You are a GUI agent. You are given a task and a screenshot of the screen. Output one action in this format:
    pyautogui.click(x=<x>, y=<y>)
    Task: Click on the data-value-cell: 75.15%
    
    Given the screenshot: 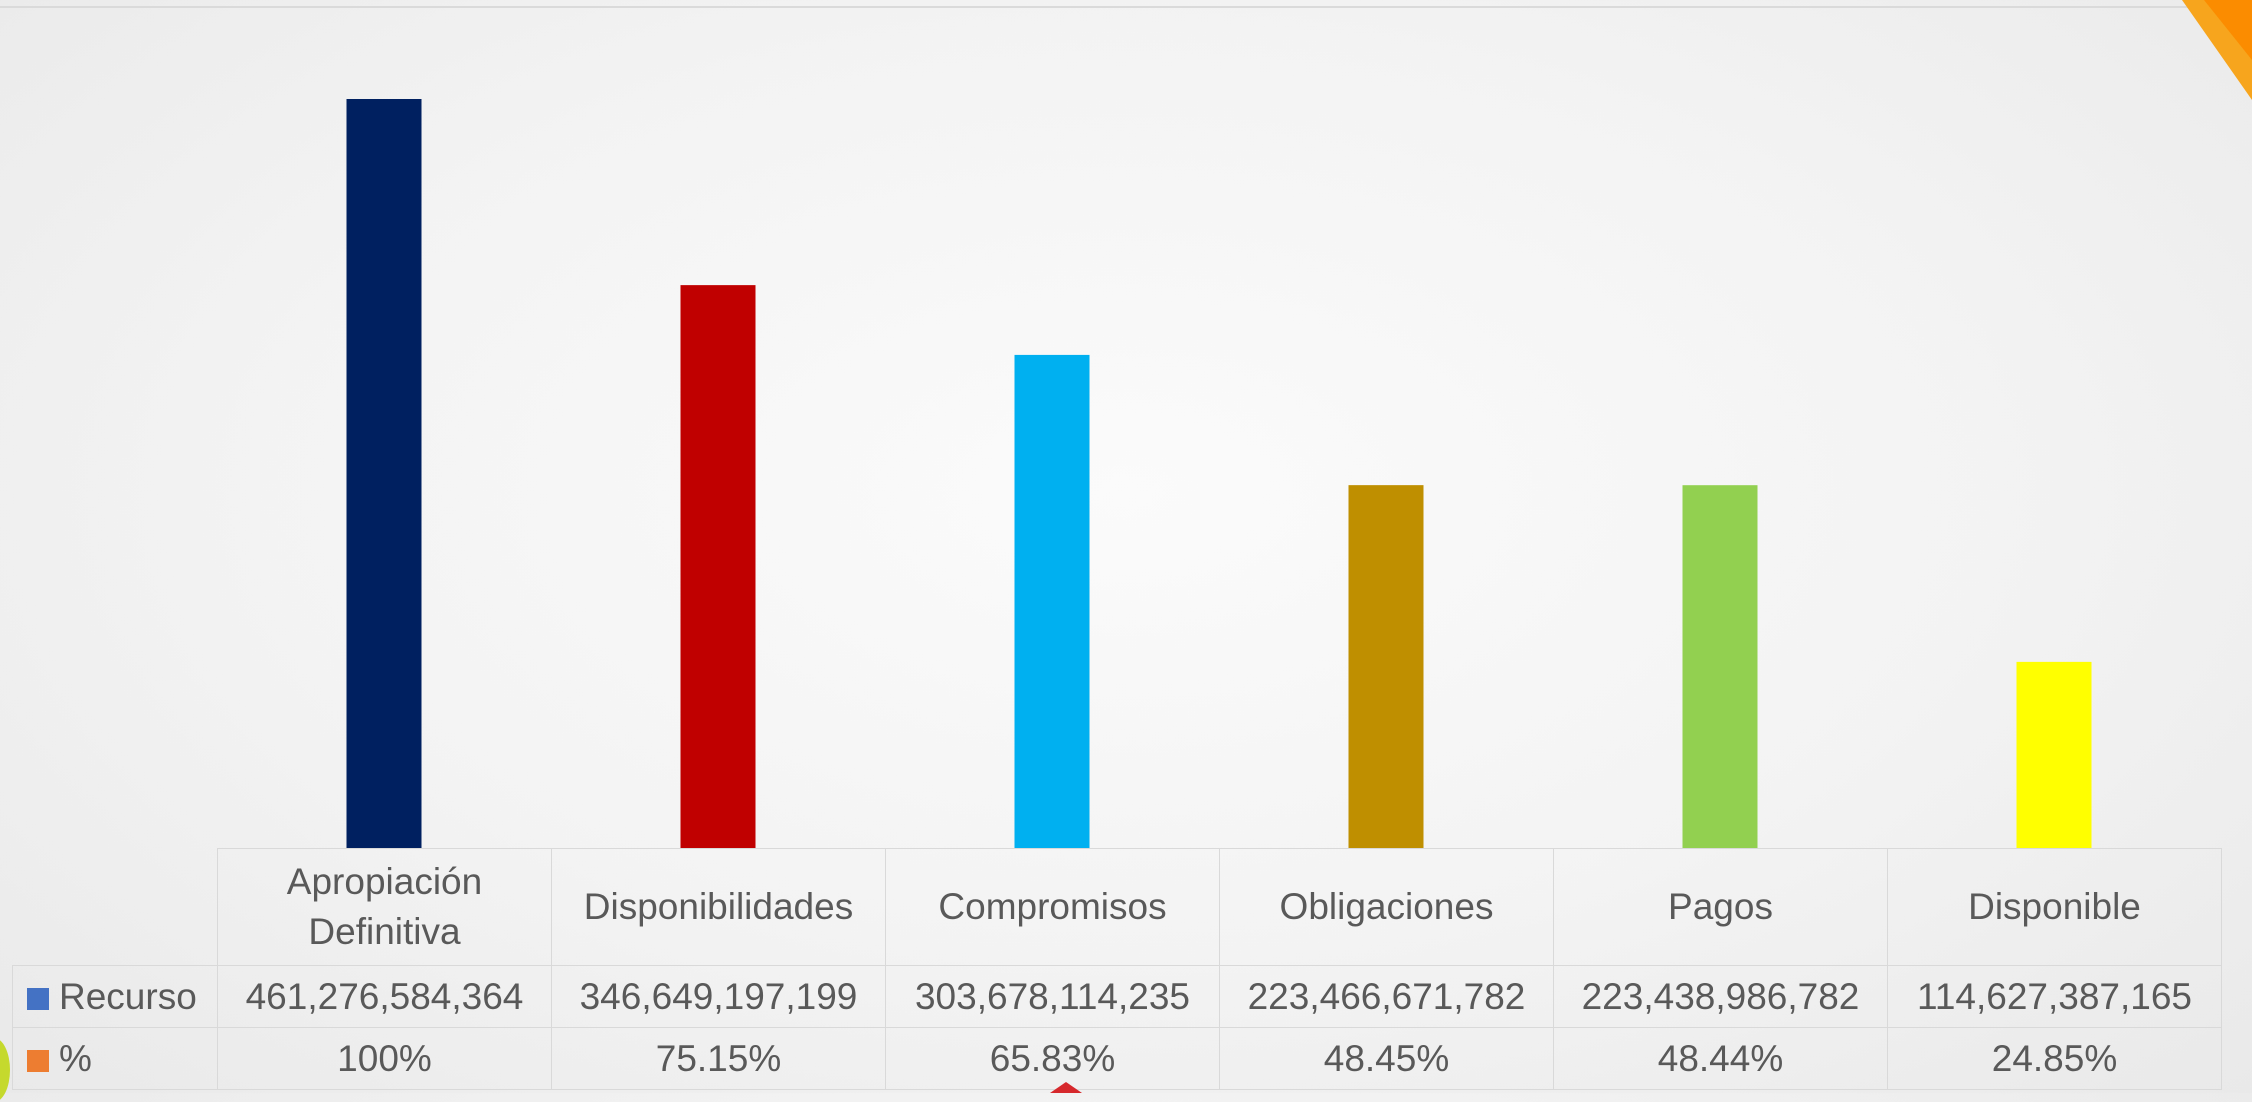 What is the action you would take?
    pyautogui.click(x=718, y=1058)
    